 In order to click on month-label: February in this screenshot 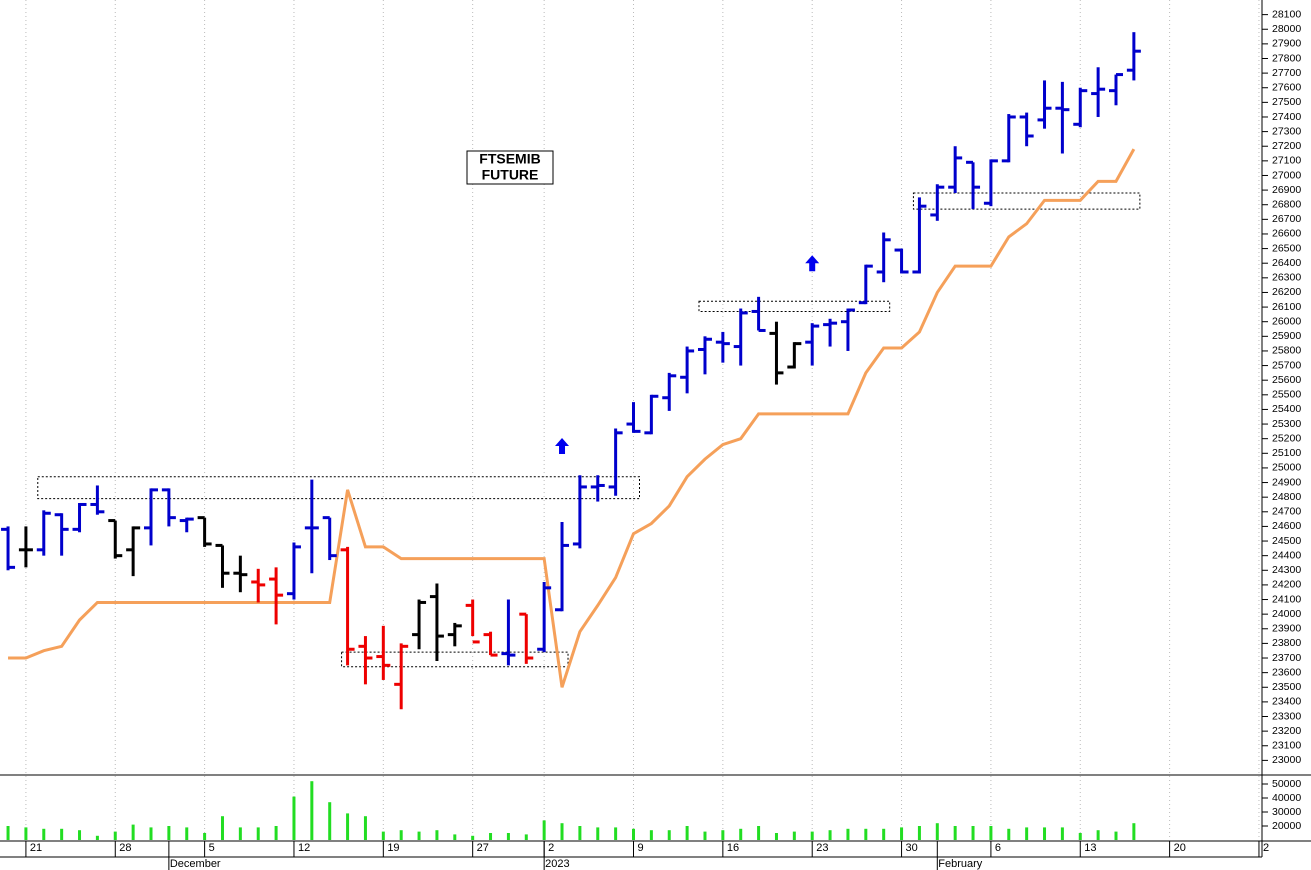, I will do `click(960, 864)`.